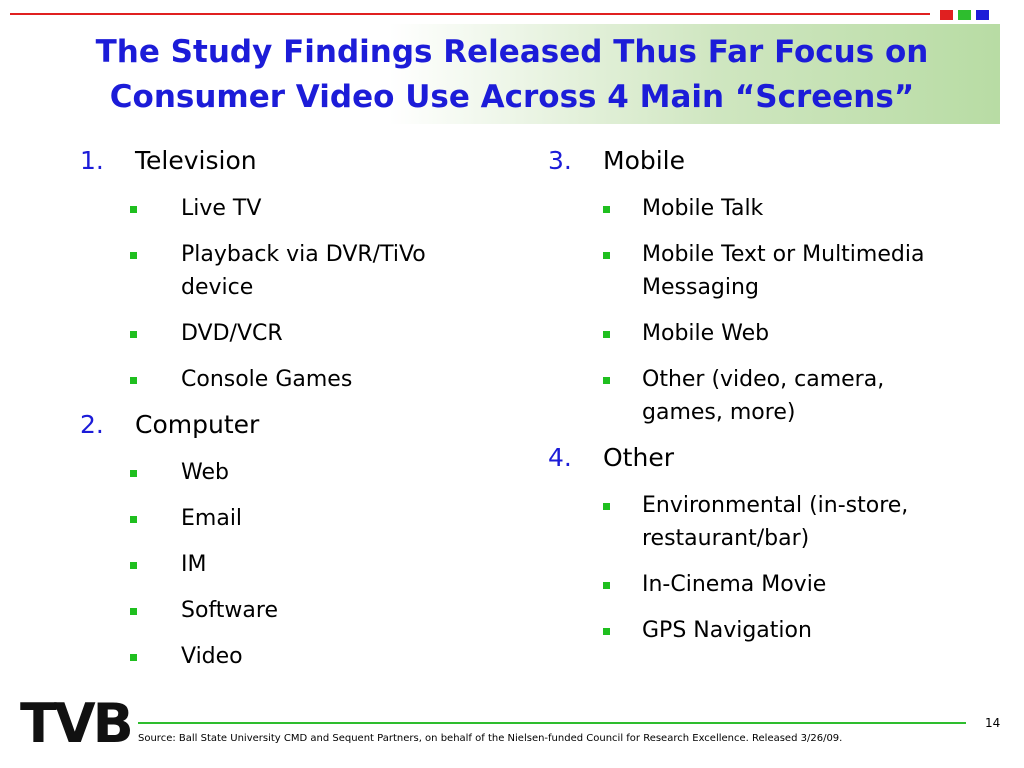  Describe the element at coordinates (295, 333) in the screenshot. I see `list-item: DVD/VCR` at that location.